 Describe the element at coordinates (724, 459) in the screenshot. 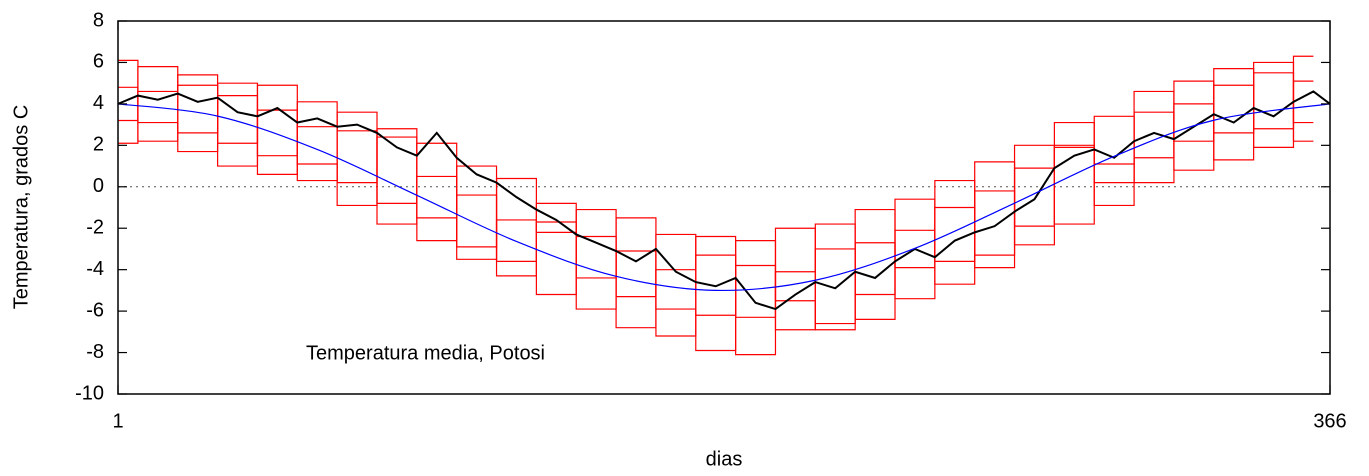

I see `x-axis-label: dias` at that location.